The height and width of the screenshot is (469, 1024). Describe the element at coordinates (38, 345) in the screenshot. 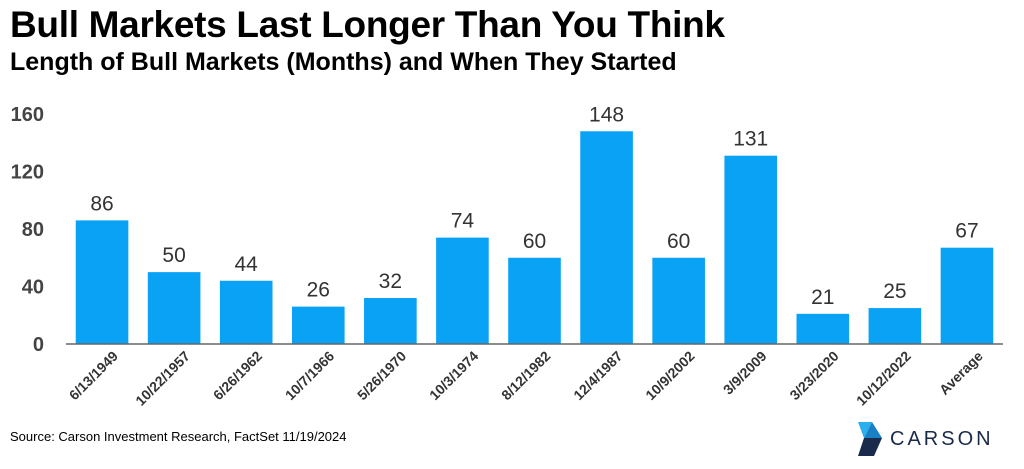

I see `y-tick-label: 0` at that location.